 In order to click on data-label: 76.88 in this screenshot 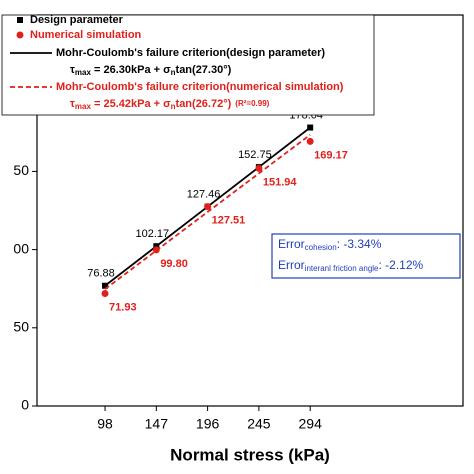, I will do `click(101, 274)`.